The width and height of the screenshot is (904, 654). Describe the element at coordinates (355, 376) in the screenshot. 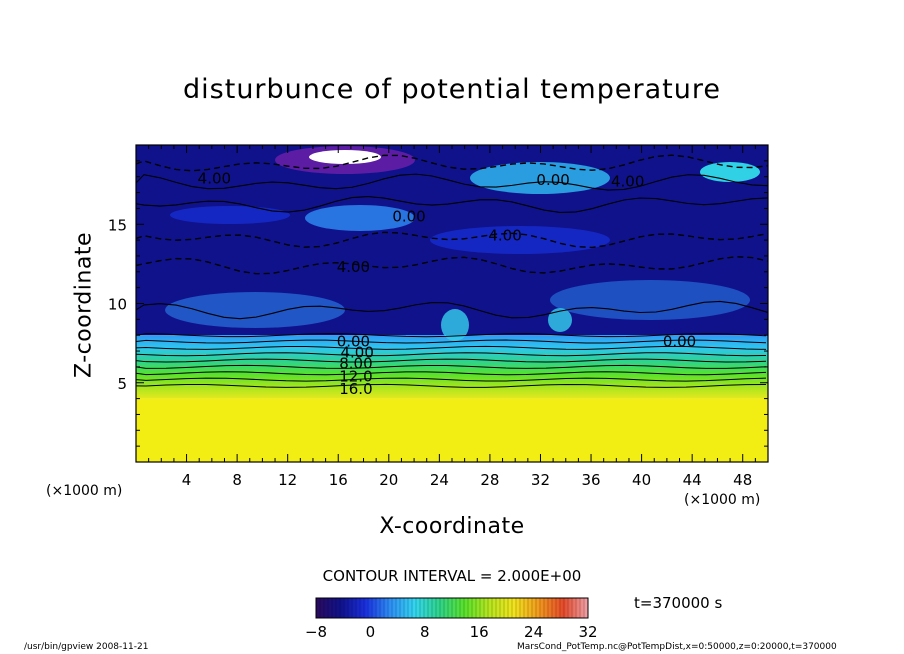

I see `contour-label: 12.0` at that location.